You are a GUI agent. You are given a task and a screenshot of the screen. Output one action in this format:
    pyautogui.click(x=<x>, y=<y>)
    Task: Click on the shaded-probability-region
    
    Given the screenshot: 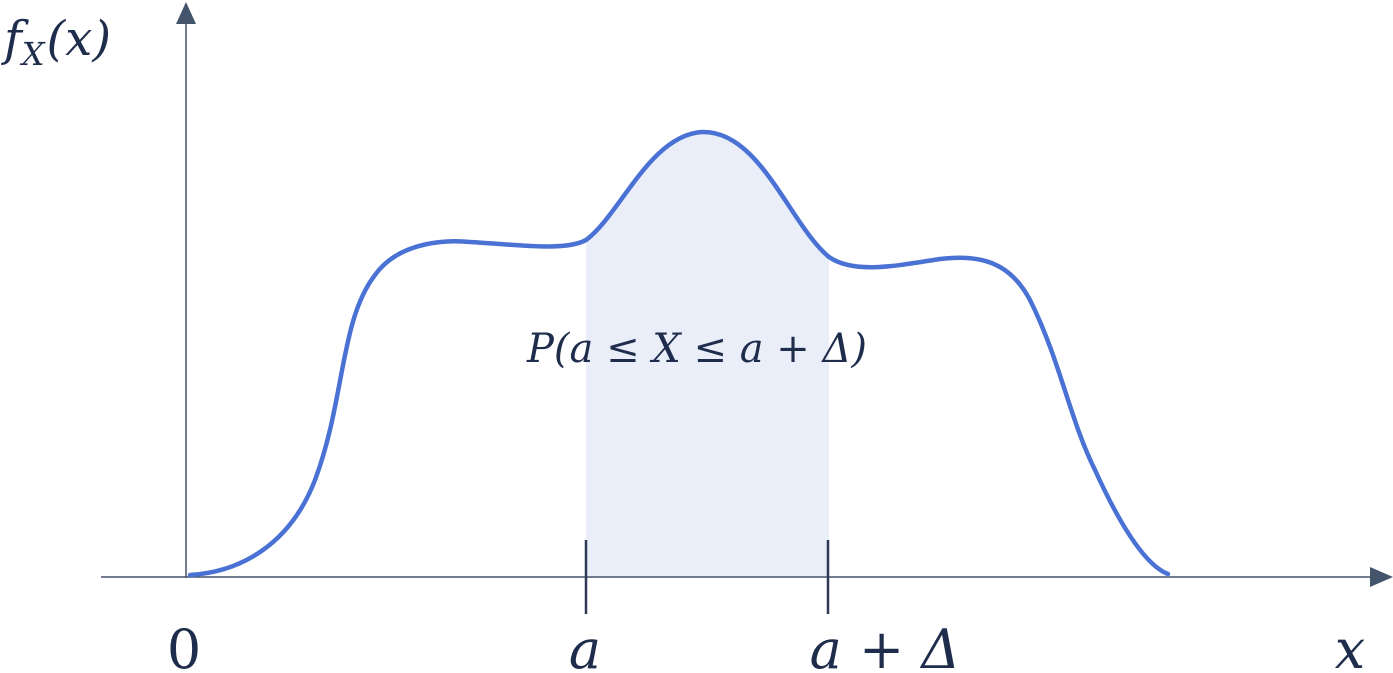 What is the action you would take?
    pyautogui.click(x=707, y=354)
    